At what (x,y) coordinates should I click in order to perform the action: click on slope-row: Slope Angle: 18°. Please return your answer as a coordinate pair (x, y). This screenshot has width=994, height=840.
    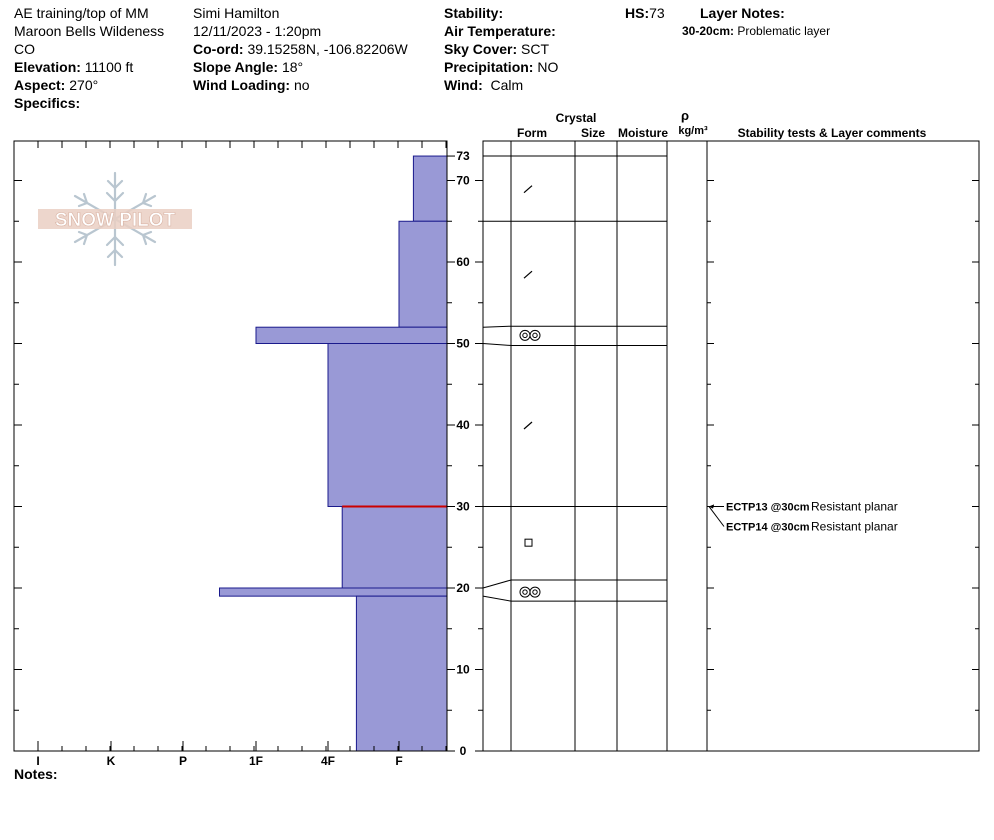
    Looking at the image, I should click on (300, 67).